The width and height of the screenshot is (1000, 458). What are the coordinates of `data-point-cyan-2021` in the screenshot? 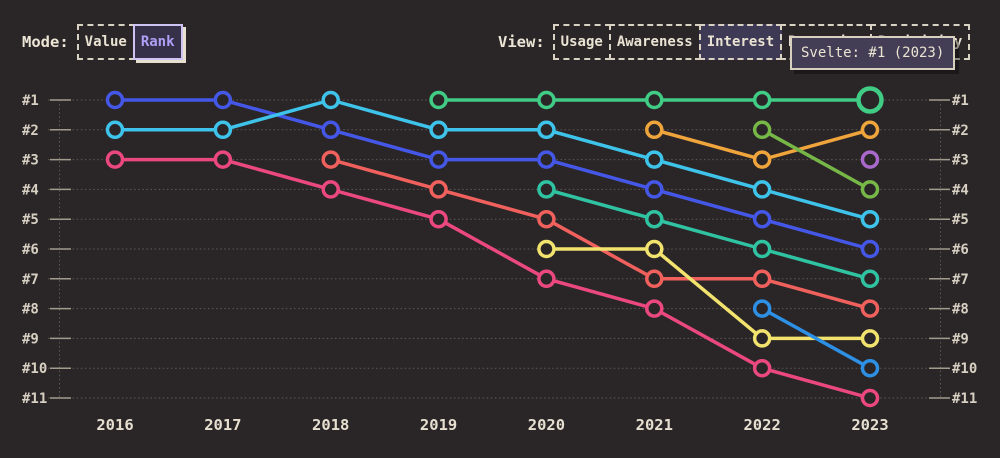 It's located at (654, 159).